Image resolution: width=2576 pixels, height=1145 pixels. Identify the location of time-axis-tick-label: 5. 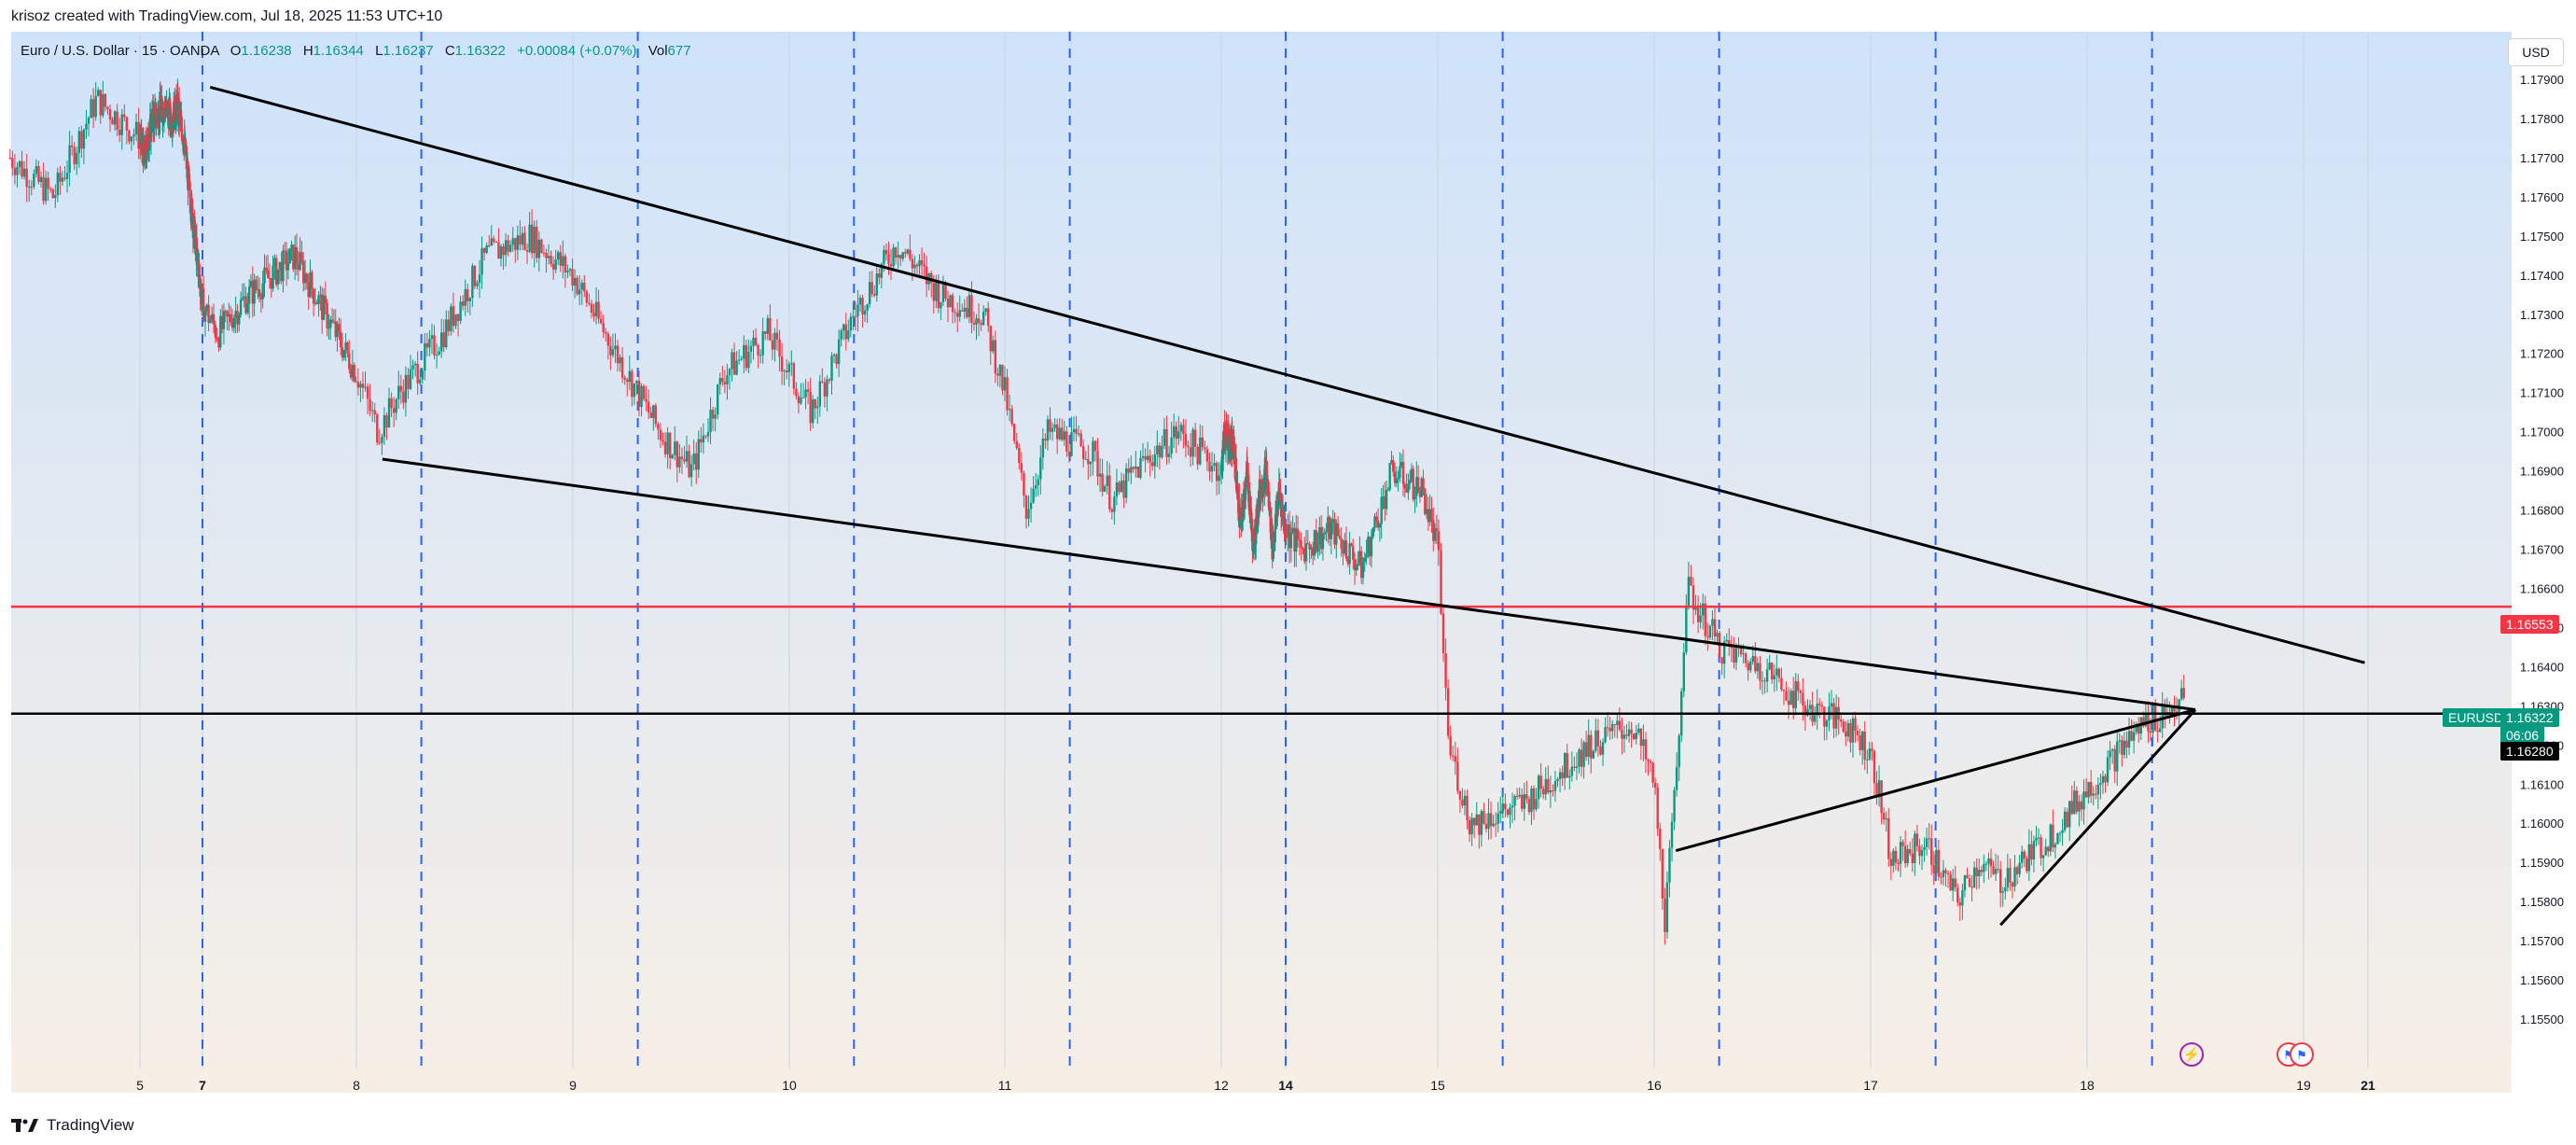
(140, 1086).